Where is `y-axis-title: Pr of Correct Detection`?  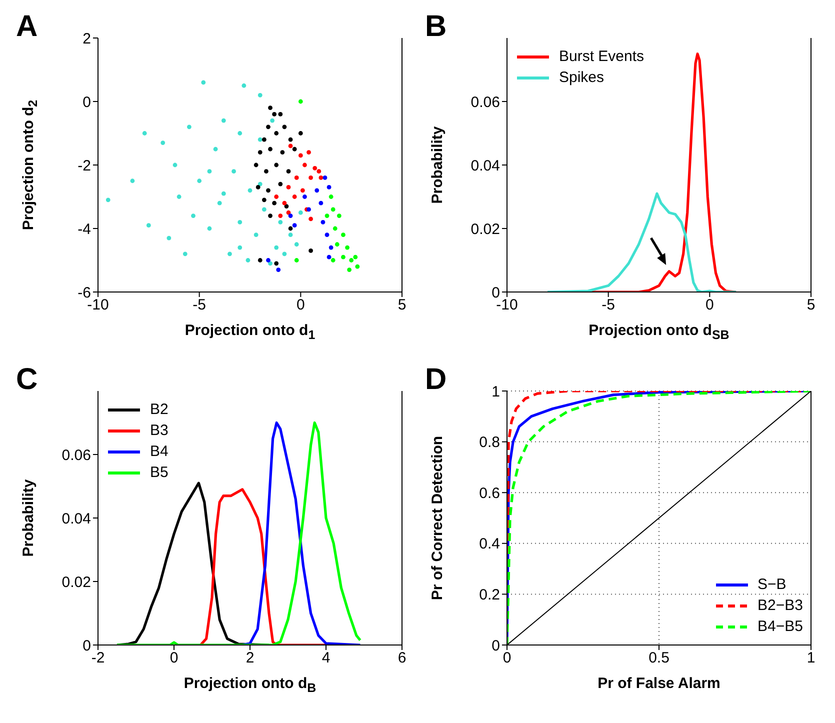
y-axis-title: Pr of Correct Detection is located at coordinates (437, 518).